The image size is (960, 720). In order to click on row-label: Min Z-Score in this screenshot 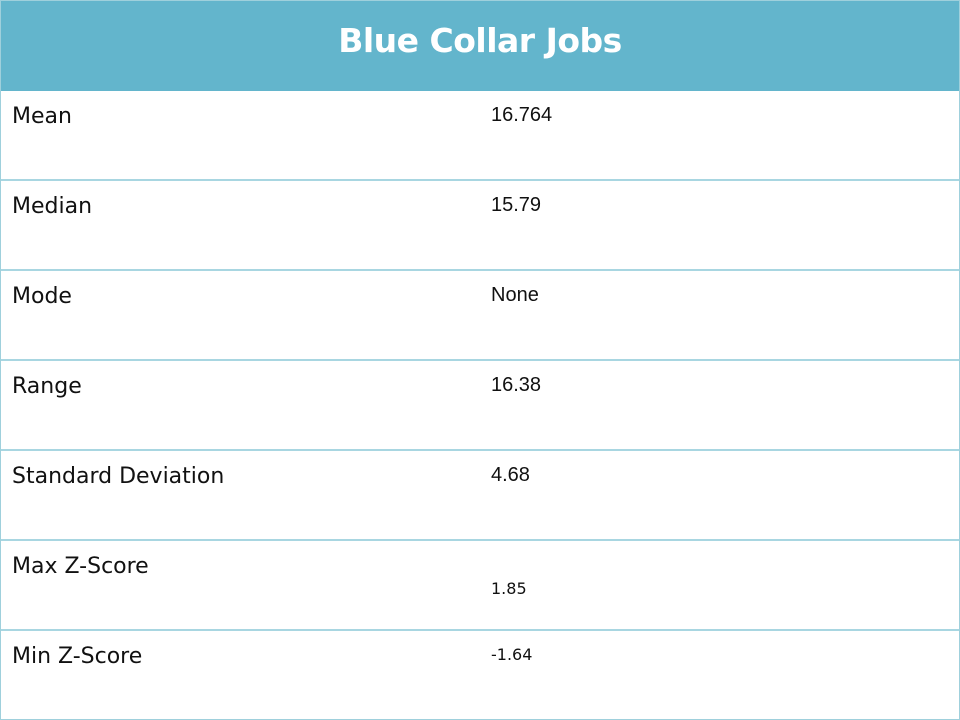, I will do `click(77, 656)`.